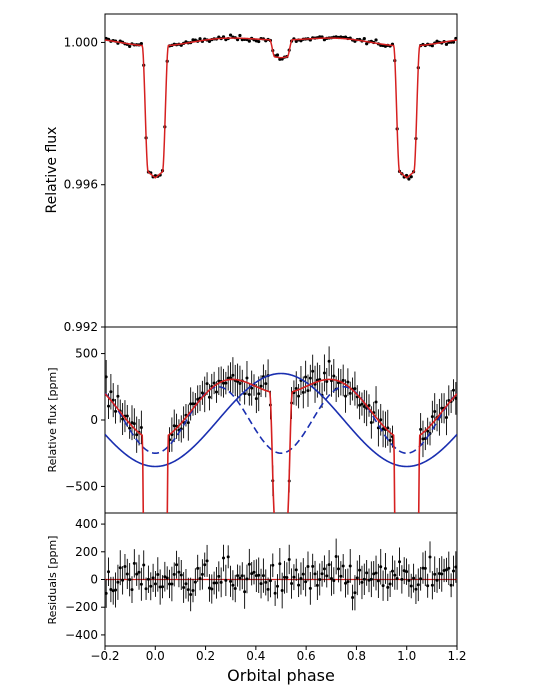  Describe the element at coordinates (306, 656) in the screenshot. I see `x-tick-label: 0.6` at that location.